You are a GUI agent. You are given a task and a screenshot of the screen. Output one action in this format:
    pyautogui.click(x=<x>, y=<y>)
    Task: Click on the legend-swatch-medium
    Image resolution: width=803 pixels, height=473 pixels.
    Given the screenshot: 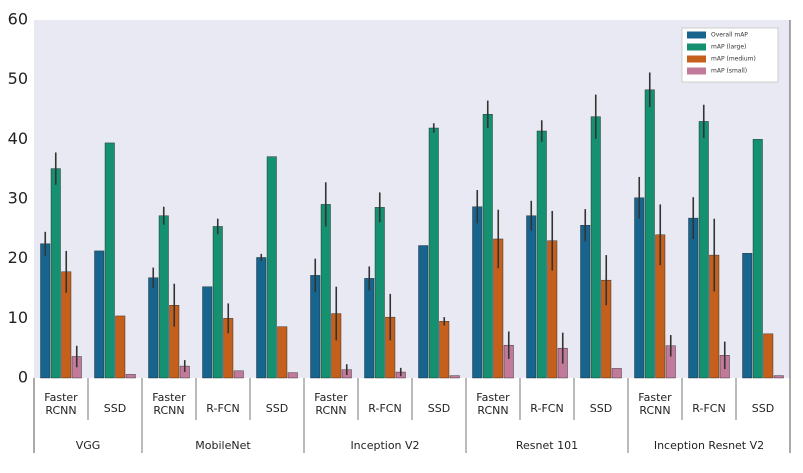 What is the action you would take?
    pyautogui.click(x=696, y=59)
    